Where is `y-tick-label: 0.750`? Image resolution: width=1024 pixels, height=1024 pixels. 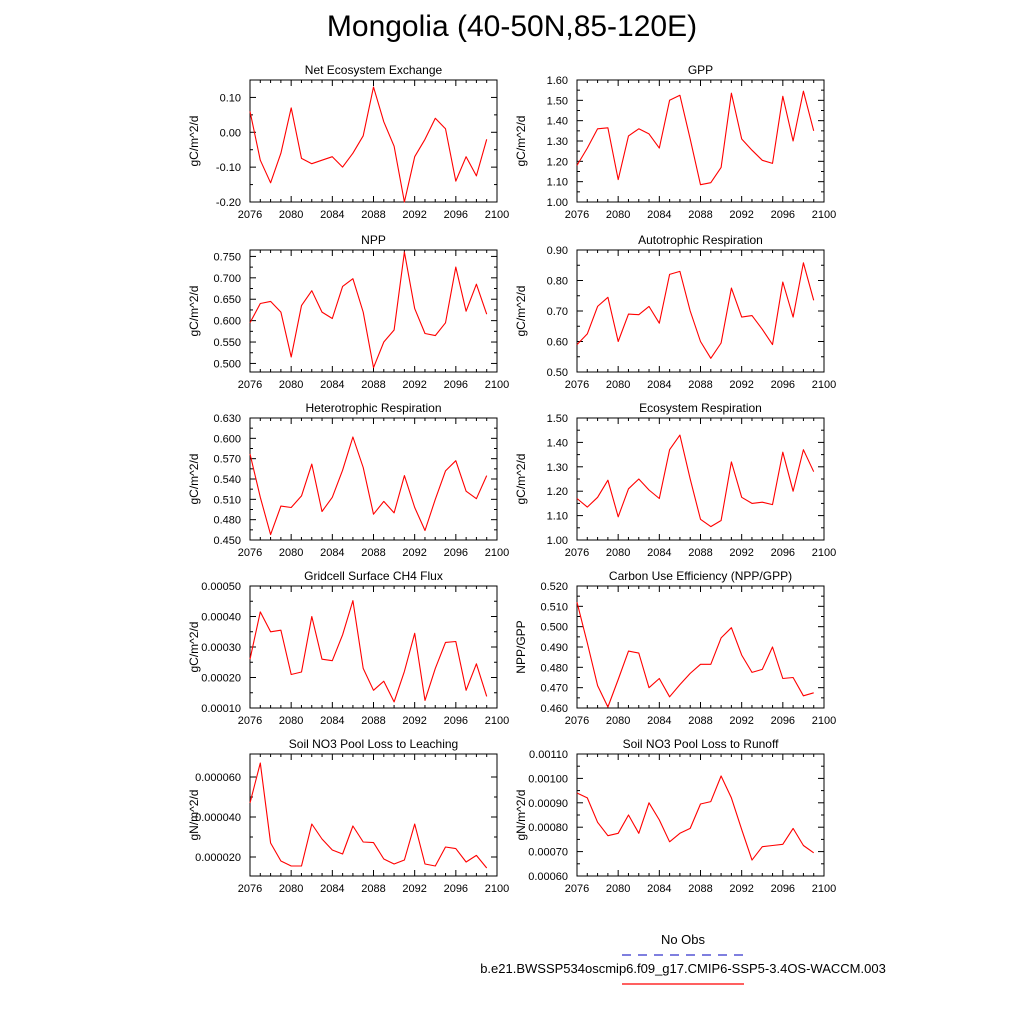 y-tick-label: 0.750 is located at coordinates (227, 257).